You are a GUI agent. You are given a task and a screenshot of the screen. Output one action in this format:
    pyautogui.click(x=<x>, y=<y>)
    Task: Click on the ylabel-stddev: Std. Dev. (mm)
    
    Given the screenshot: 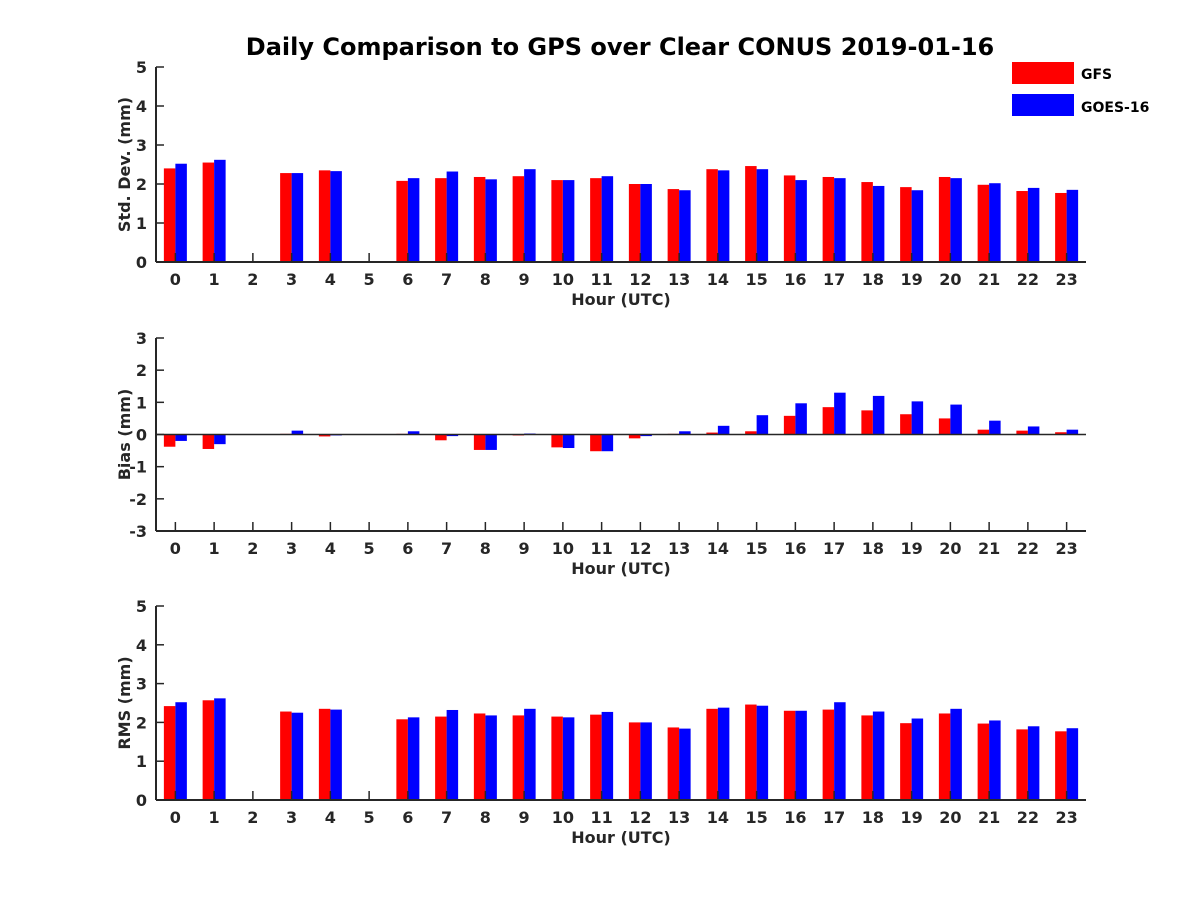 What is the action you would take?
    pyautogui.click(x=124, y=164)
    